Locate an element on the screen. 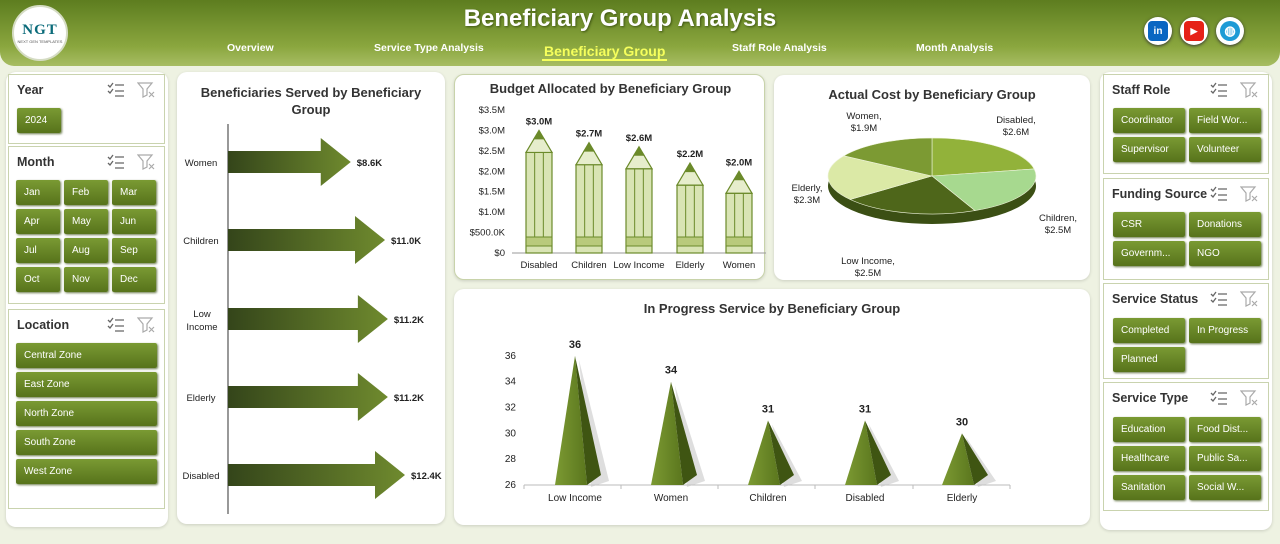 The image size is (1280, 544). month-item-feb: Feb is located at coordinates (86, 192).